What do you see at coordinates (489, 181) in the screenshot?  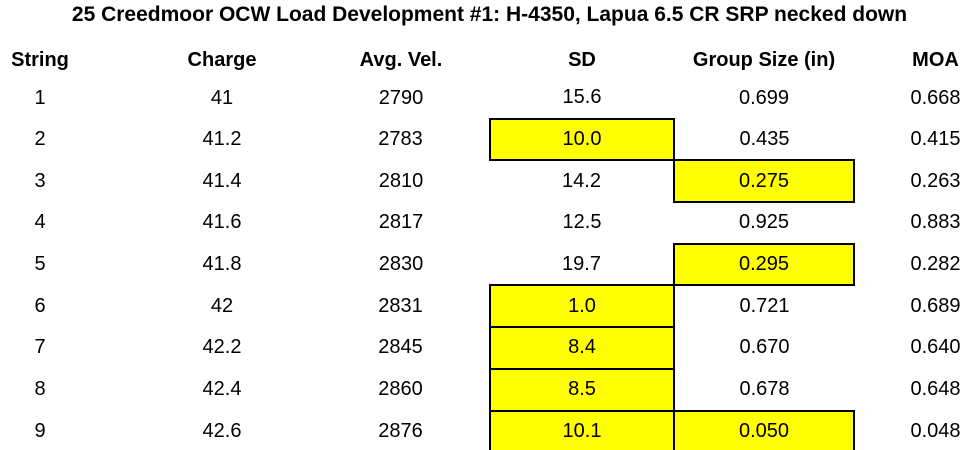 I see `table-row: 3 41.4 2810 14.2 0.275 0.263` at bounding box center [489, 181].